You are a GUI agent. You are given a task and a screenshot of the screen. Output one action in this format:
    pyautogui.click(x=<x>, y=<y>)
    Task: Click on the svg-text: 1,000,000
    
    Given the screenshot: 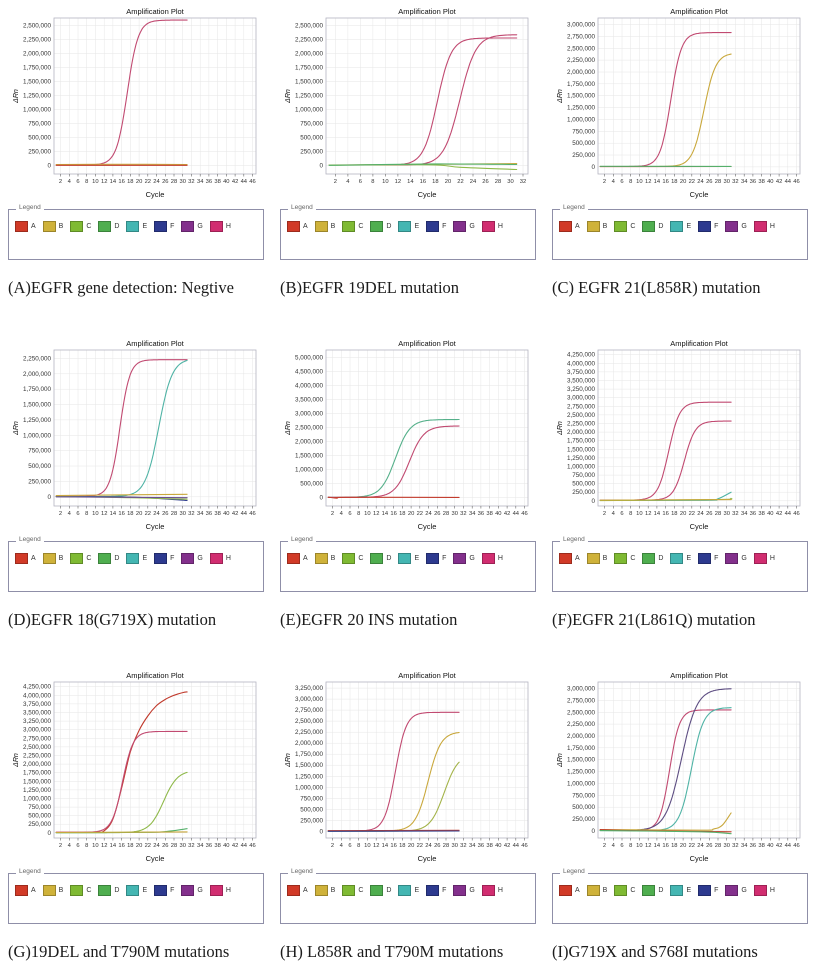 What is the action you would take?
    pyautogui.click(x=581, y=783)
    